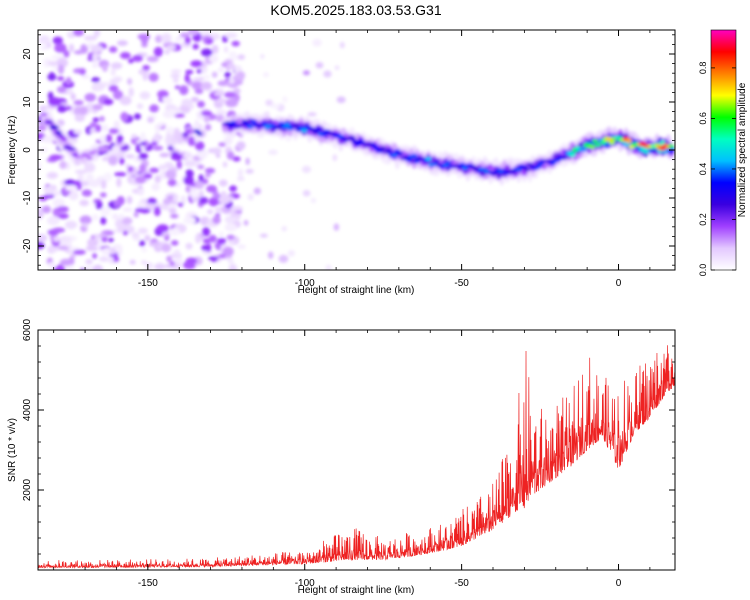 The height and width of the screenshot is (600, 750). Describe the element at coordinates (27, 329) in the screenshot. I see `y-tick-label: 6000` at that location.